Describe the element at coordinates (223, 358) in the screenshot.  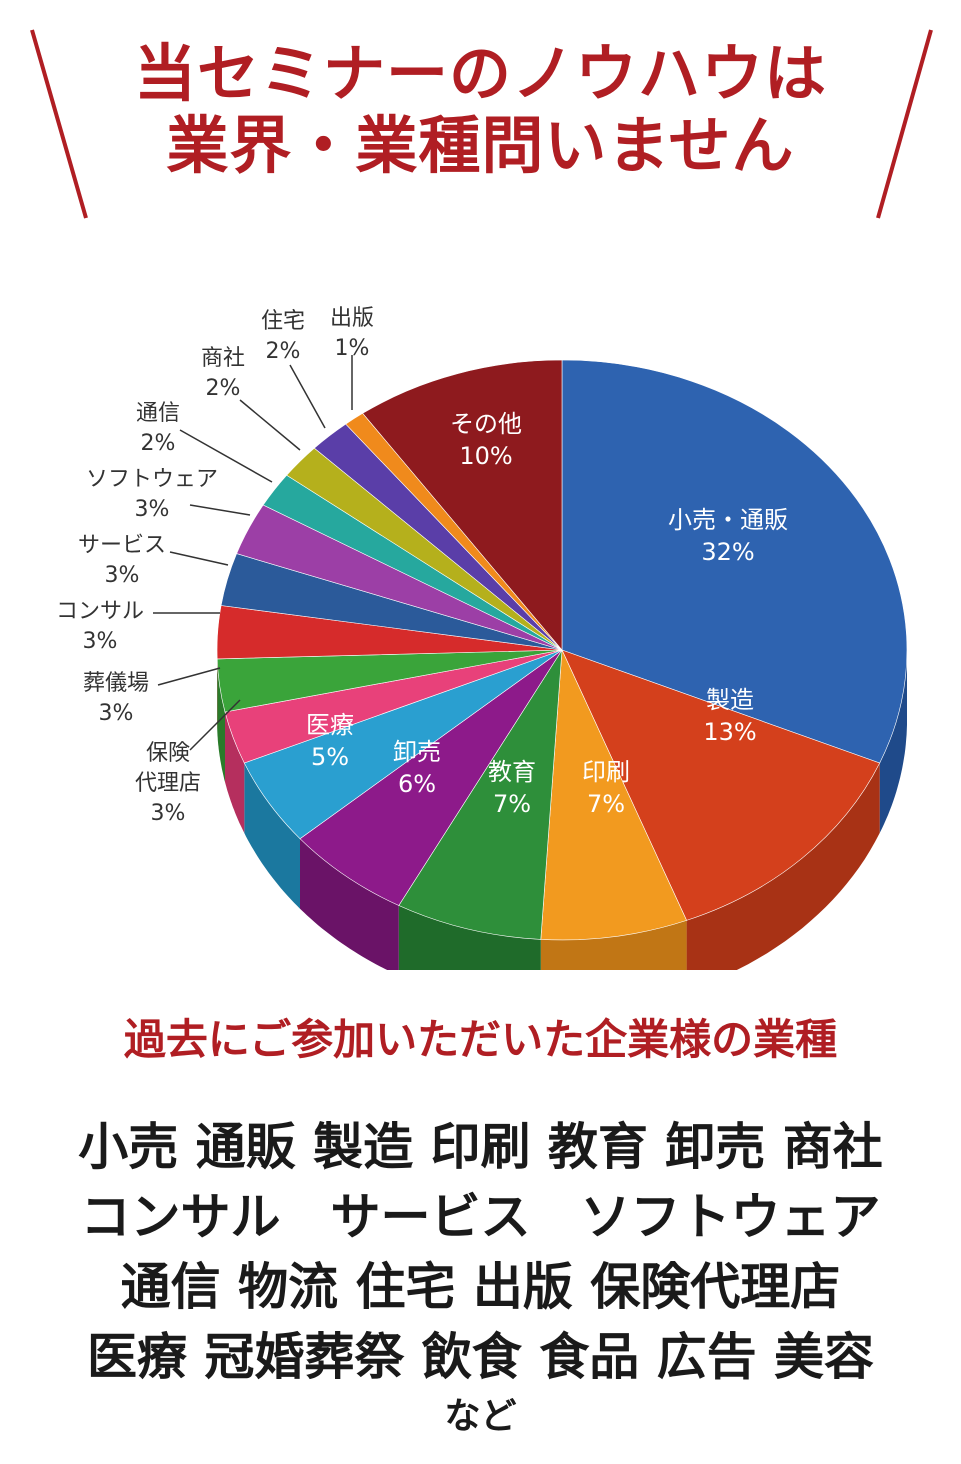
I see `callout-label-2-0: 商社` at that location.